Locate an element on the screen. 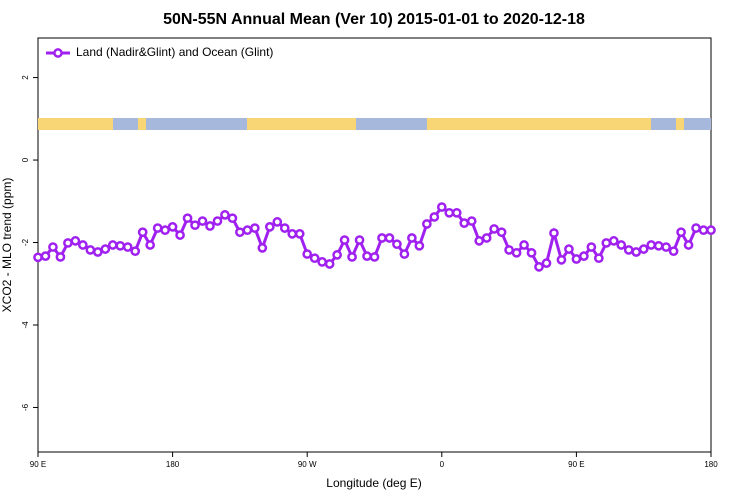 The width and height of the screenshot is (750, 500). y-tick-label: -4 is located at coordinates (25, 325).